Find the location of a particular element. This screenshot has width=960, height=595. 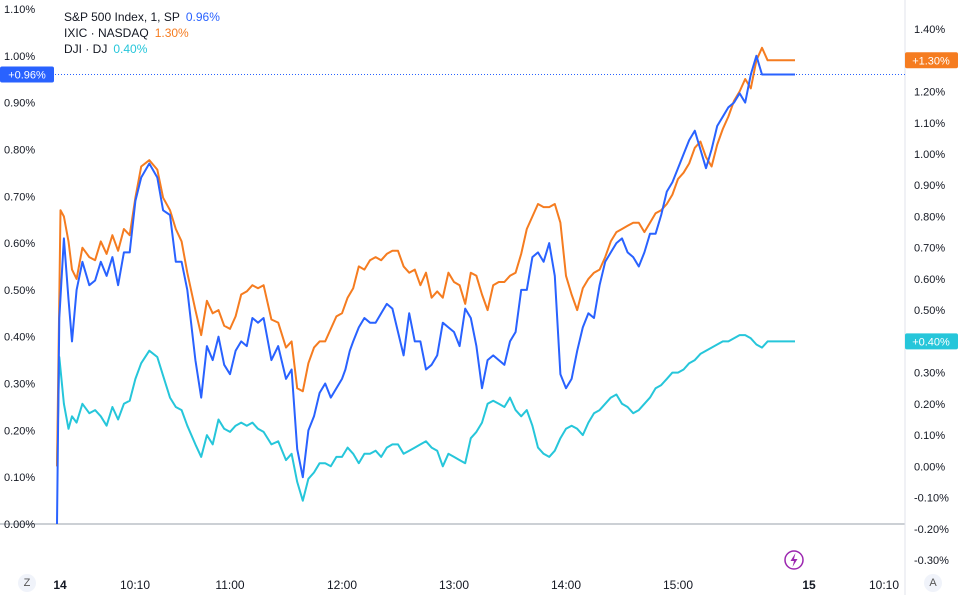

legend-row-ixic: IXIC · NASDAQ 1.30% is located at coordinates (142, 33).